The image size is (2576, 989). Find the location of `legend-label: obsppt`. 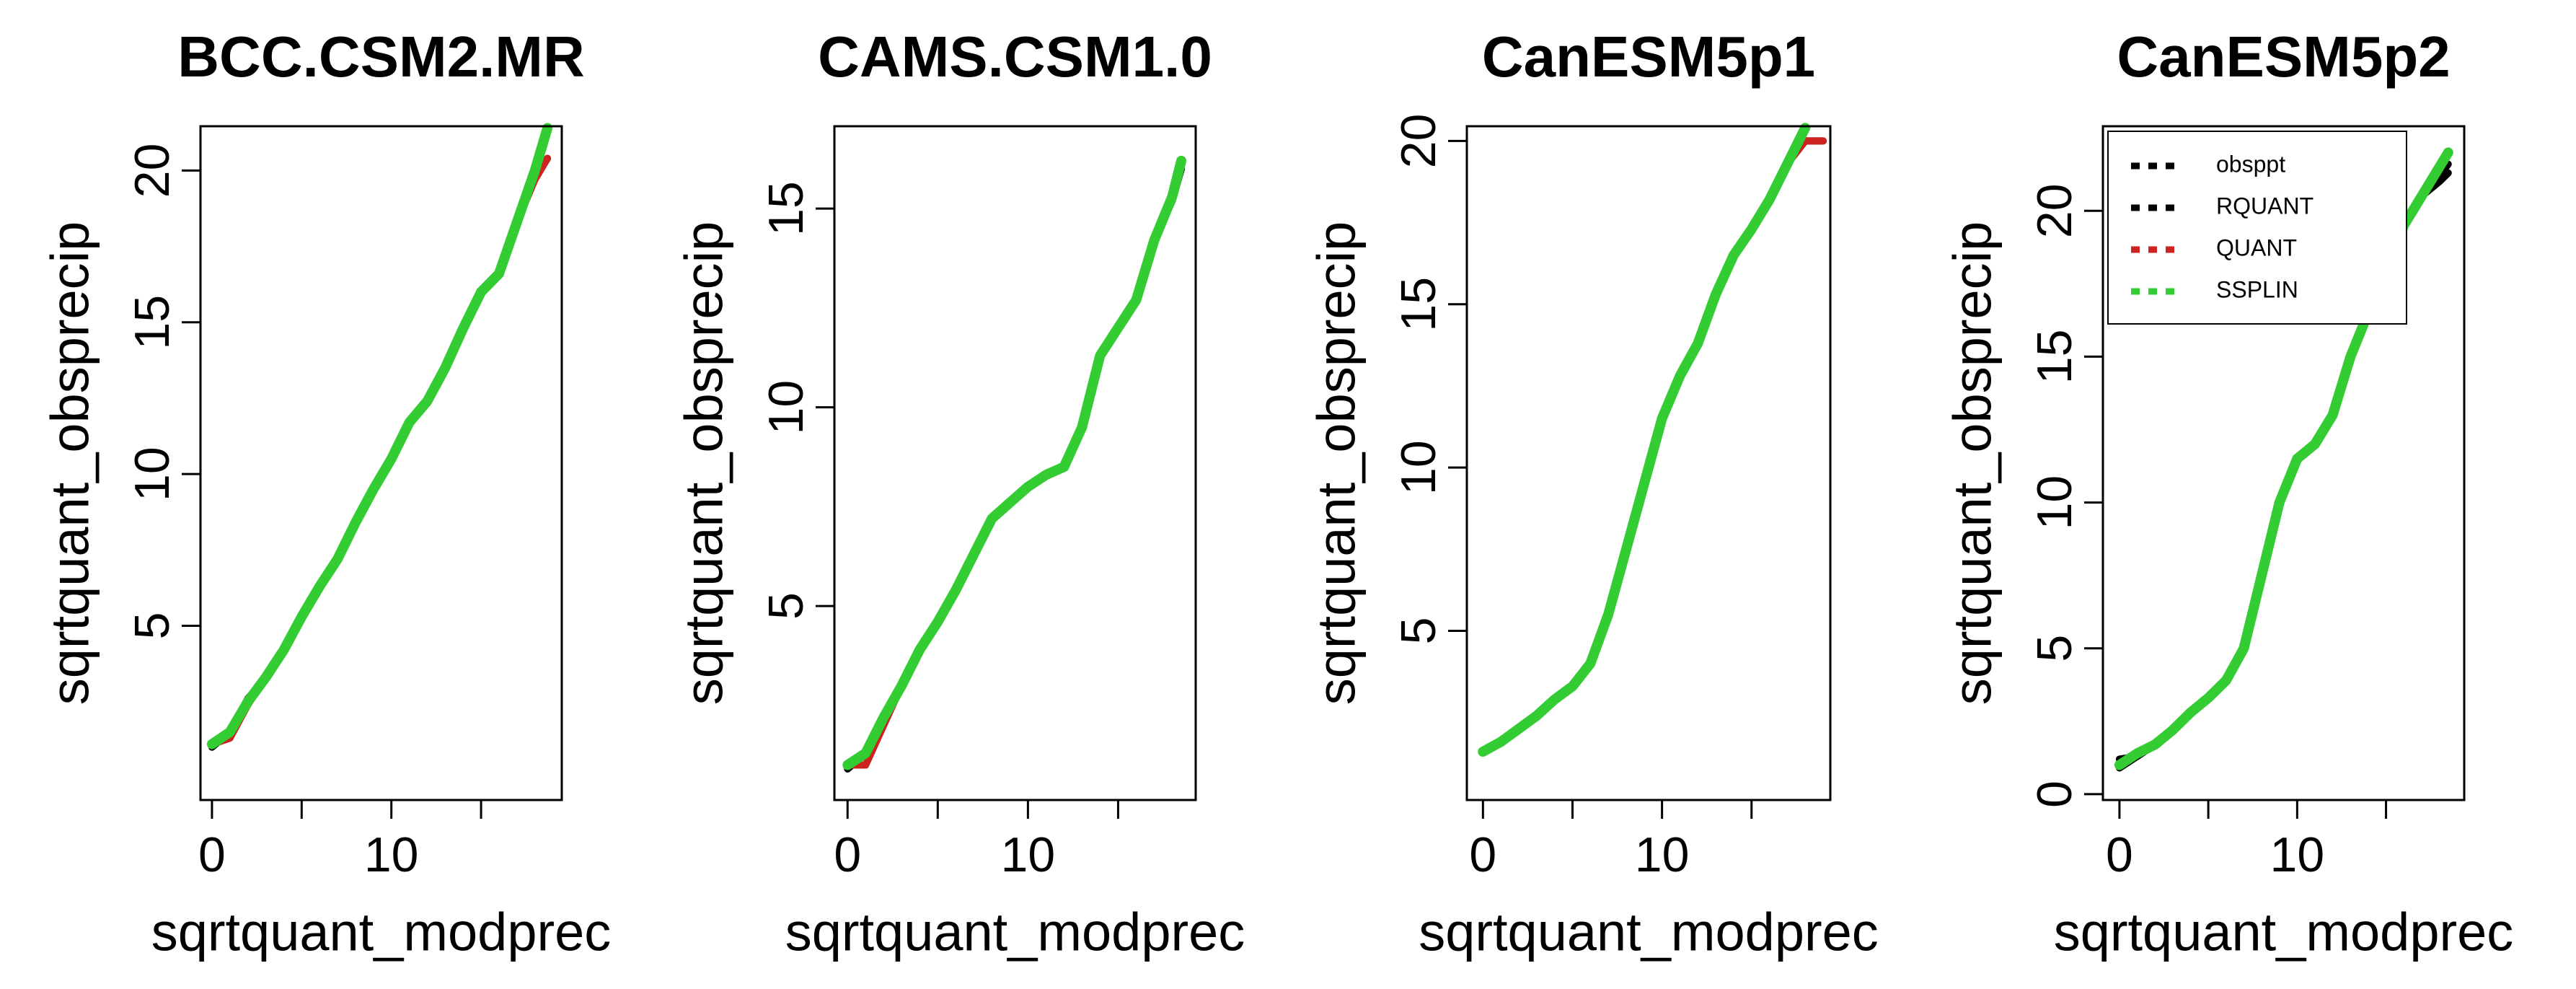

legend-label: obsppt is located at coordinates (2250, 164).